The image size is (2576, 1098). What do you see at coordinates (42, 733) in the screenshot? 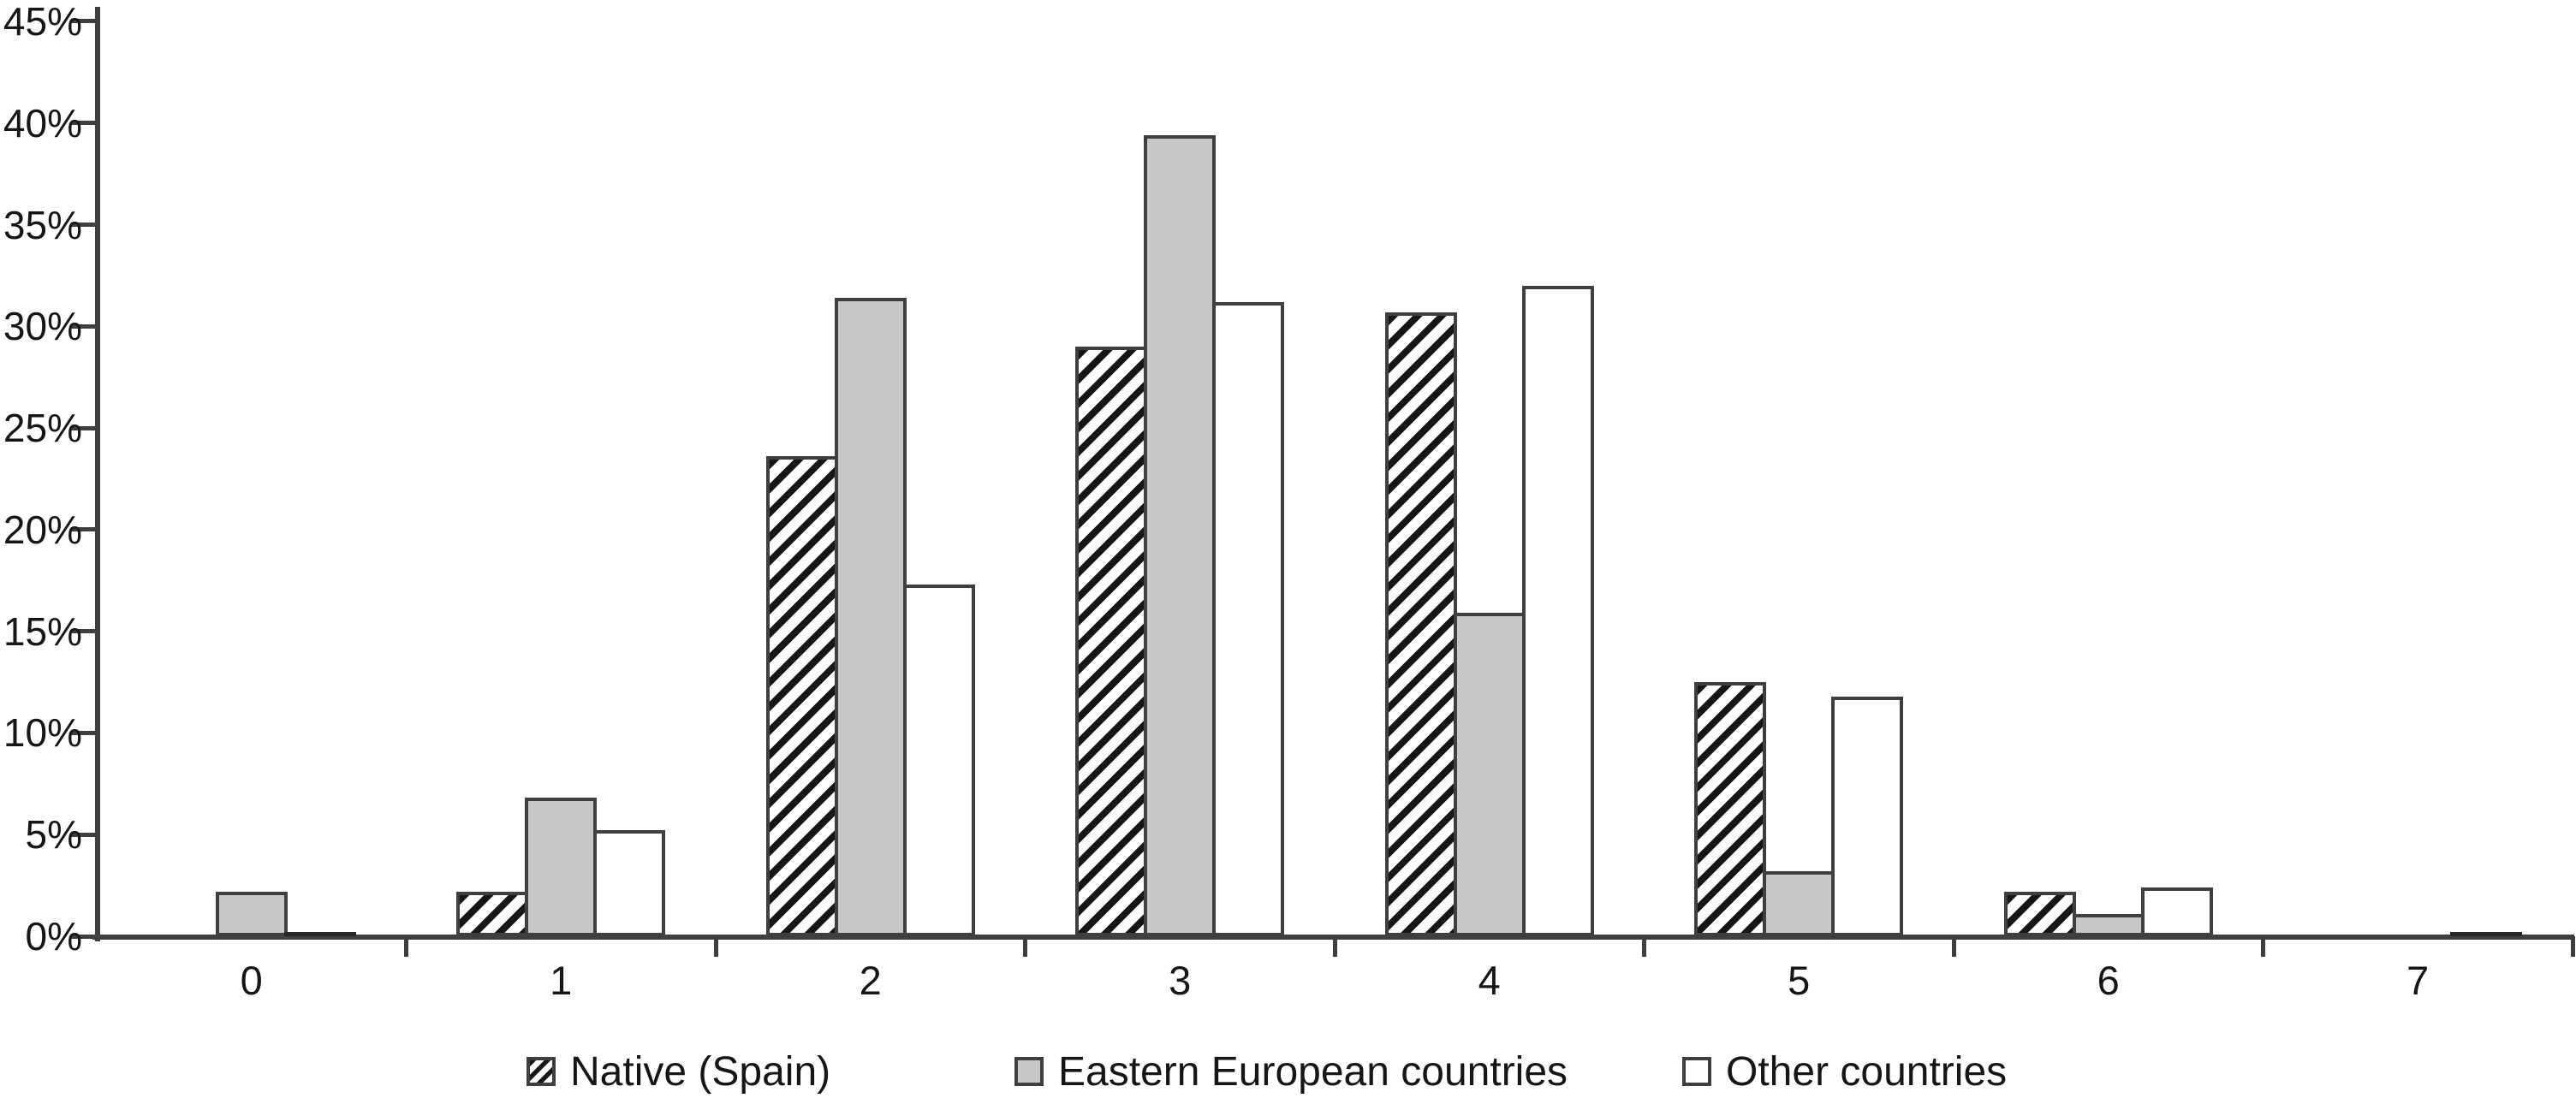
I see `y-axis-label-10pct: 10%` at bounding box center [42, 733].